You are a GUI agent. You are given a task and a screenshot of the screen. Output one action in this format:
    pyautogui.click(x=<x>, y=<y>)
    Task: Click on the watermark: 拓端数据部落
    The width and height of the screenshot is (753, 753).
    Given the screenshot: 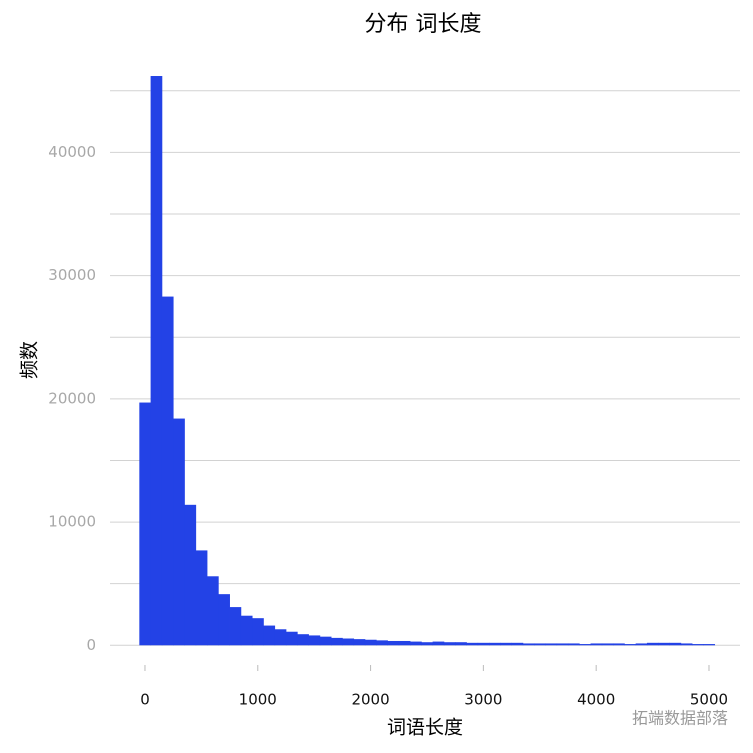 What is the action you would take?
    pyautogui.click(x=680, y=718)
    